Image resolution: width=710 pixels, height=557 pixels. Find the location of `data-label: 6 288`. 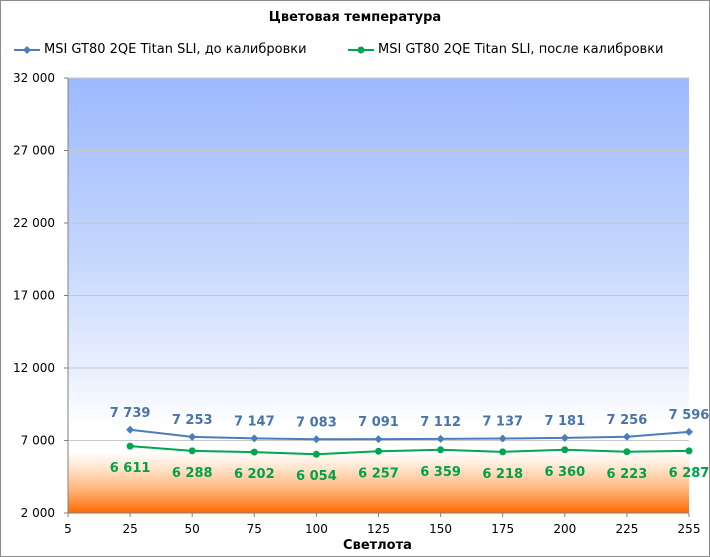

data-label: 6 288 is located at coordinates (192, 473).